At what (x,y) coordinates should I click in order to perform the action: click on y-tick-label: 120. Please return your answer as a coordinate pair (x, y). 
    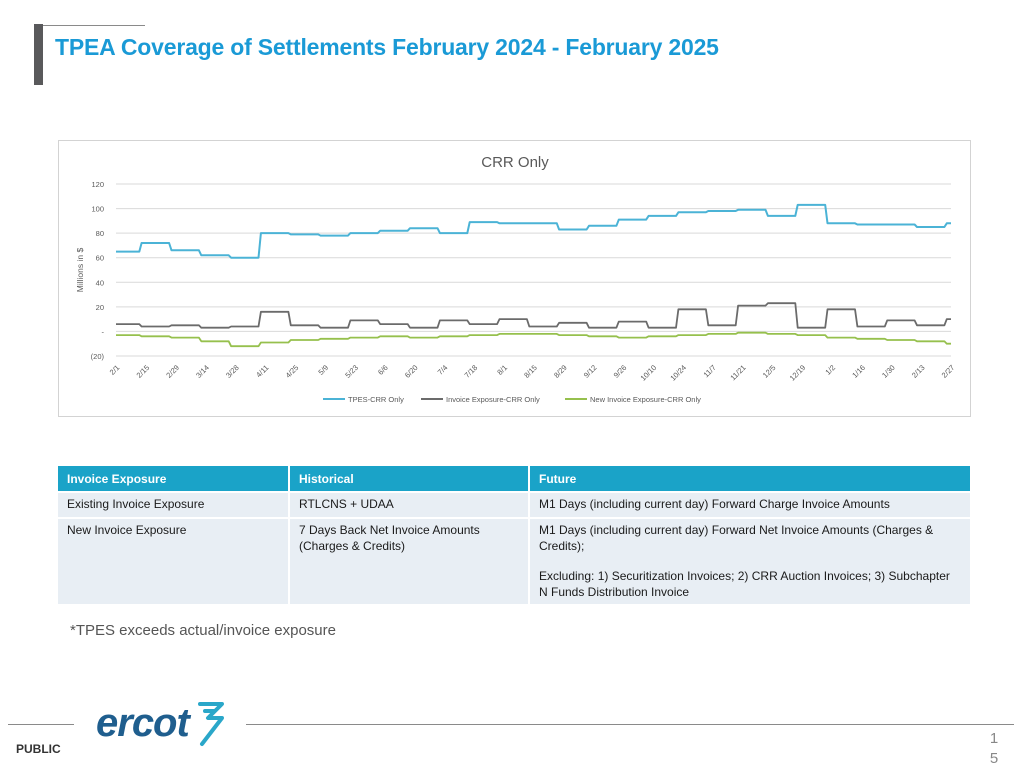
    Looking at the image, I should click on (97, 184).